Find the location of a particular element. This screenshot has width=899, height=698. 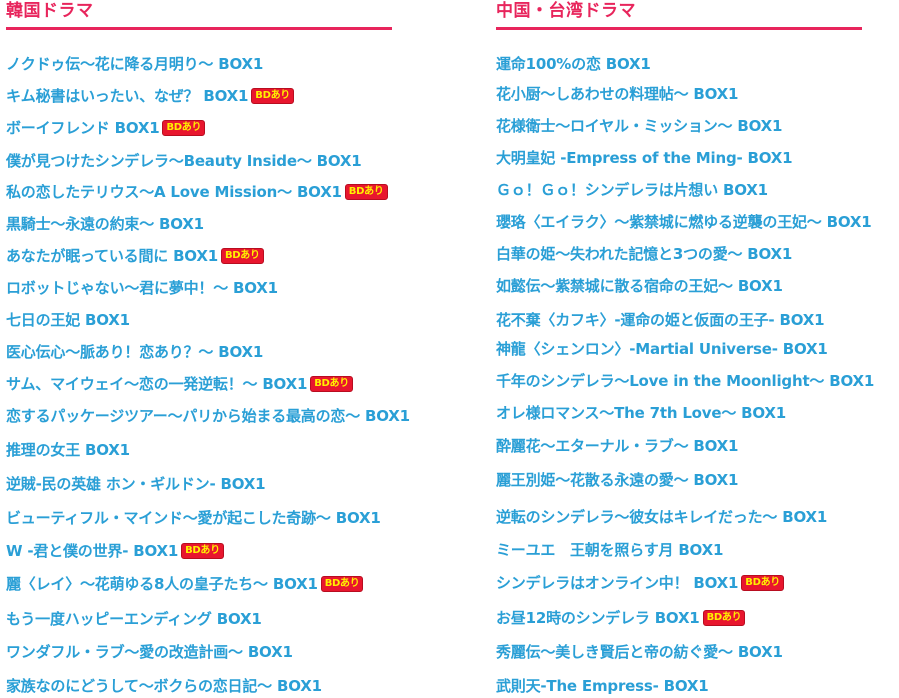

drama-list-item: あなたが眠っている間に BOX1 BDあり is located at coordinates (135, 256).